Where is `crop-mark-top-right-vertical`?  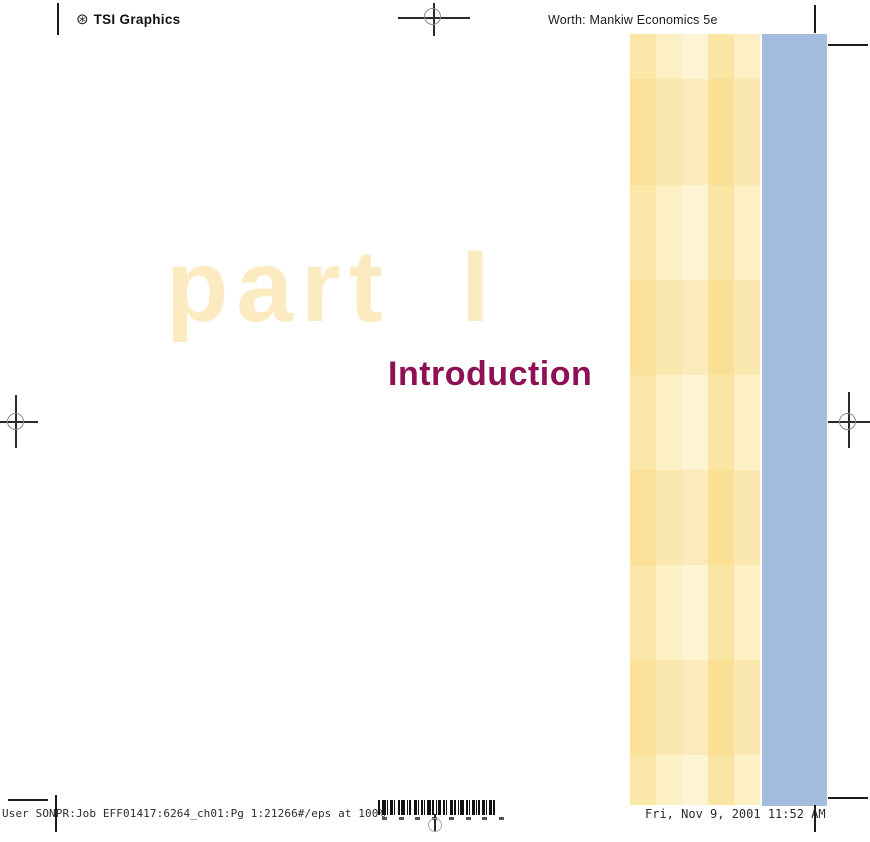
crop-mark-top-right-vertical is located at coordinates (815, 19).